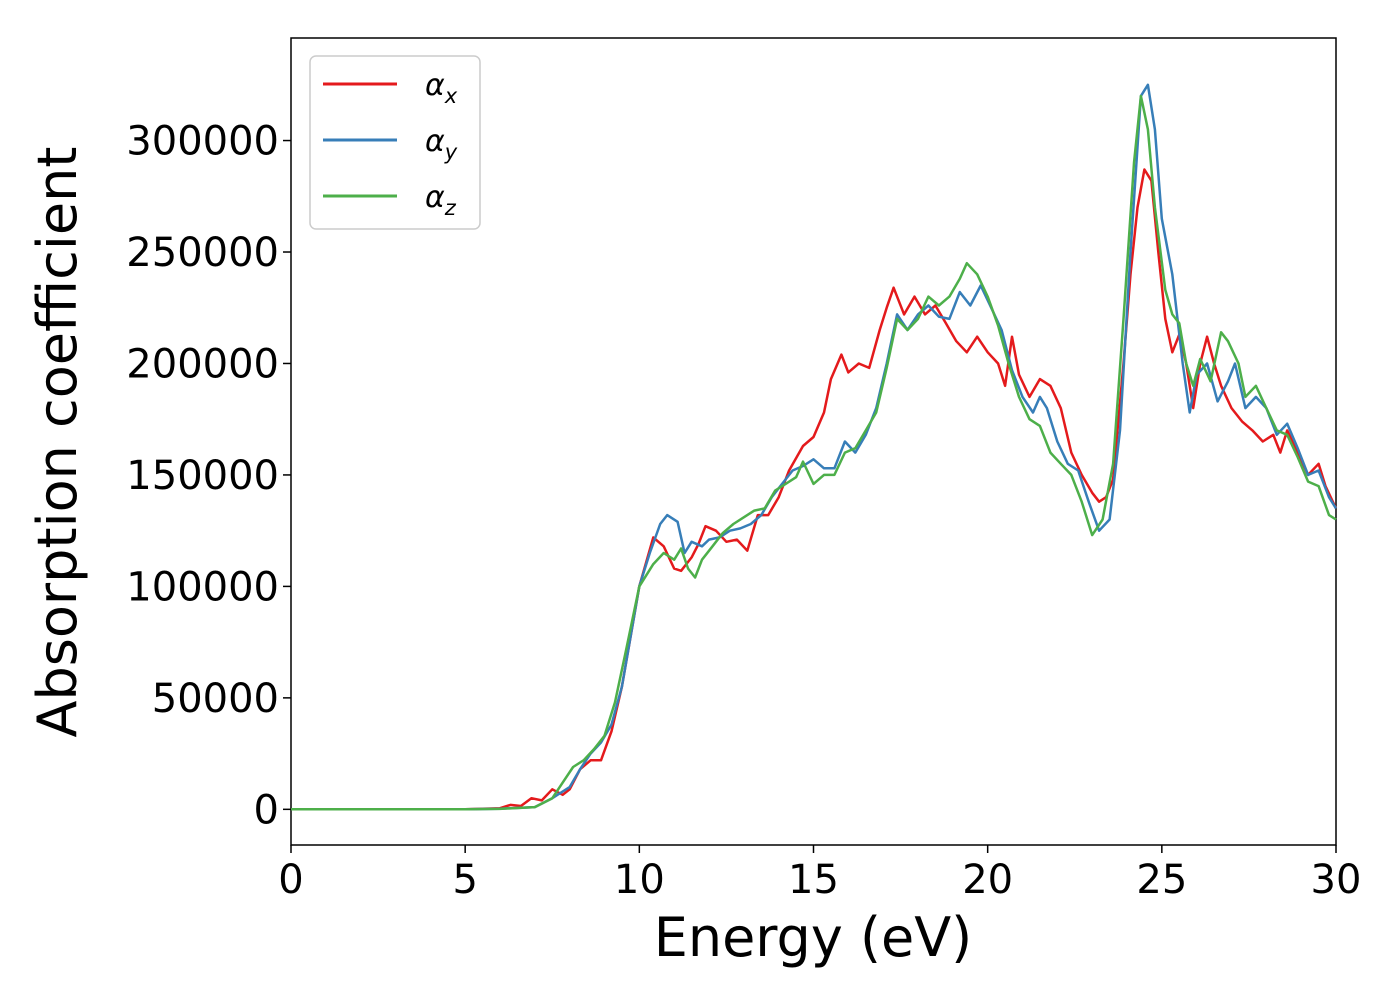  I want to click on legend-box, so click(395, 142).